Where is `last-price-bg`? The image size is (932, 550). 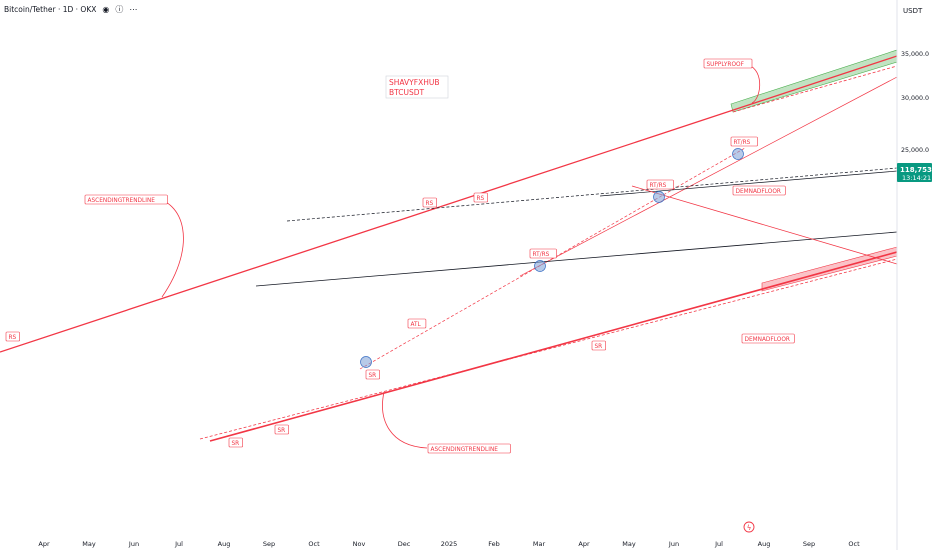 last-price-bg is located at coordinates (914, 172).